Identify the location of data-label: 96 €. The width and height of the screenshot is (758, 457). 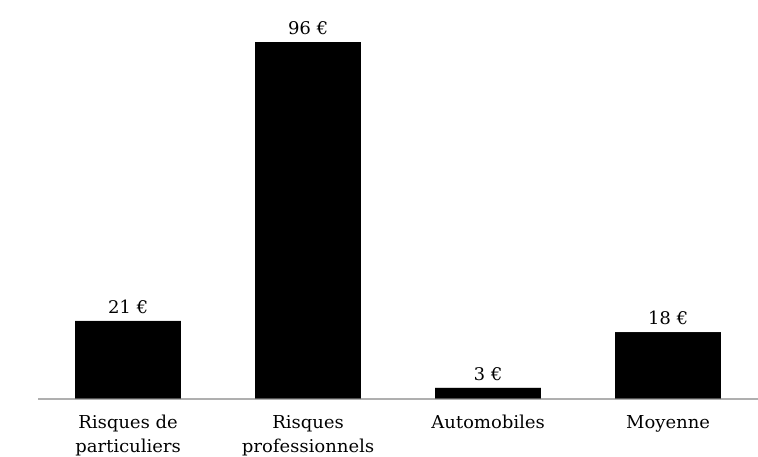
(308, 28).